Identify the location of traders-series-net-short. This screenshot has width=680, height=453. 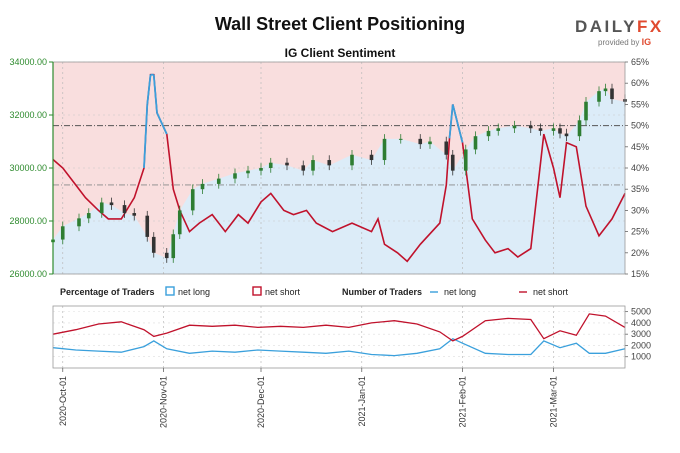
(339, 327).